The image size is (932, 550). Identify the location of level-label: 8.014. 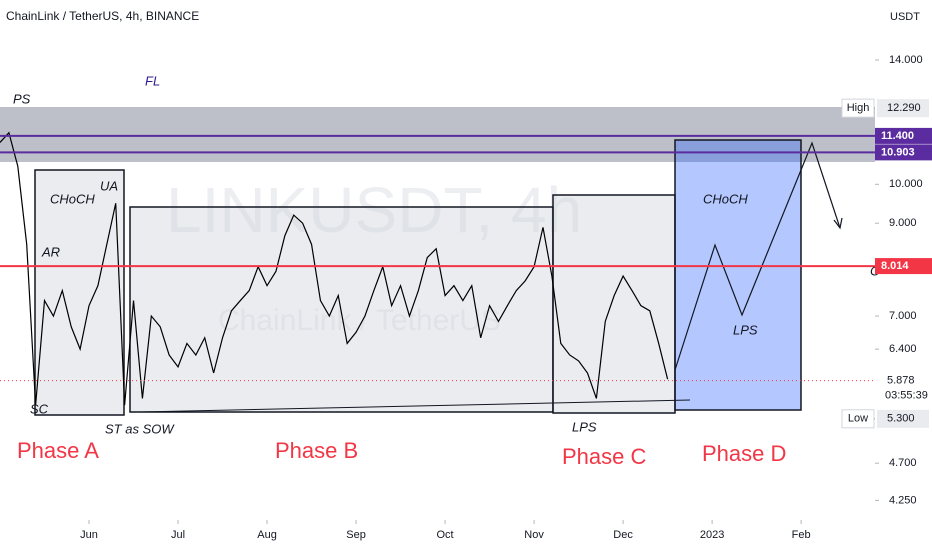
(895, 266).